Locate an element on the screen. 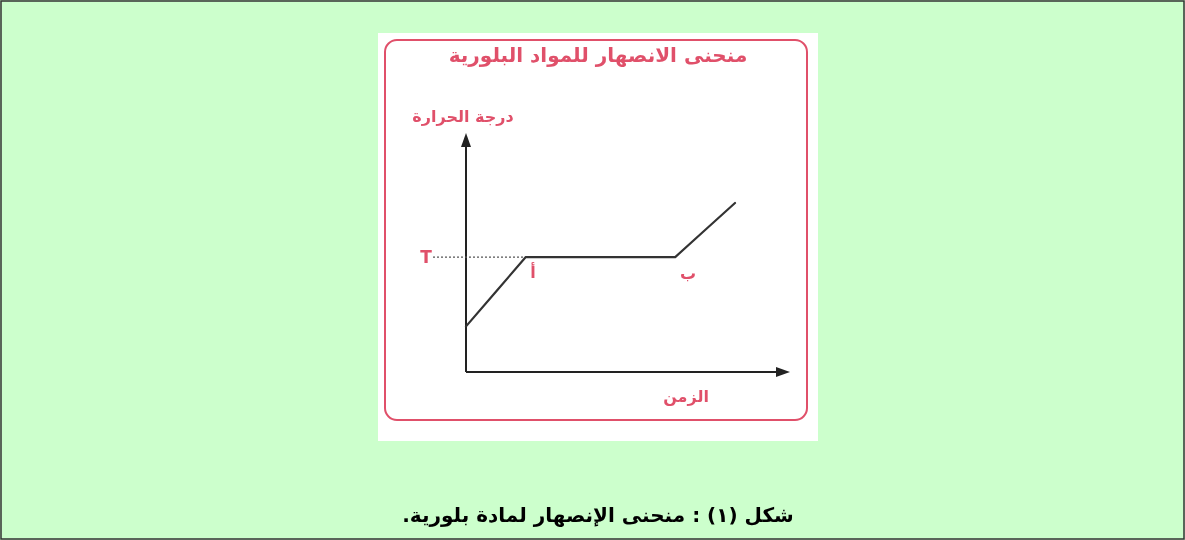 Image resolution: width=1185 pixels, height=540 pixels. x-axis-title: الزمن is located at coordinates (686, 396).